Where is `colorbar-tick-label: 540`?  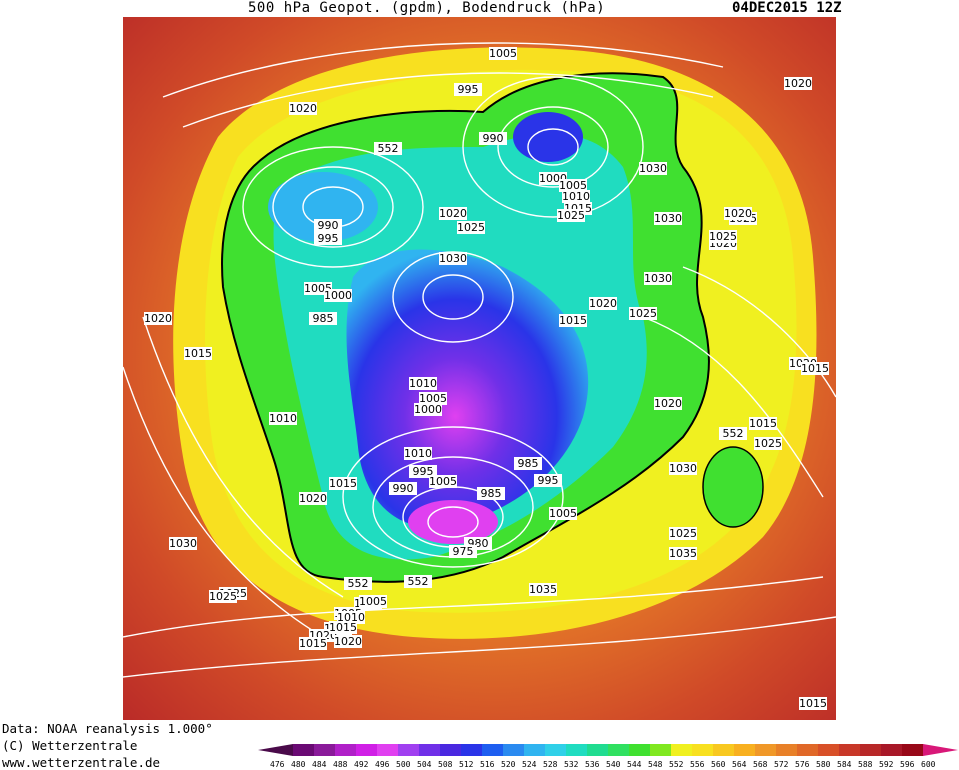 colorbar-tick-label: 540 is located at coordinates (613, 764).